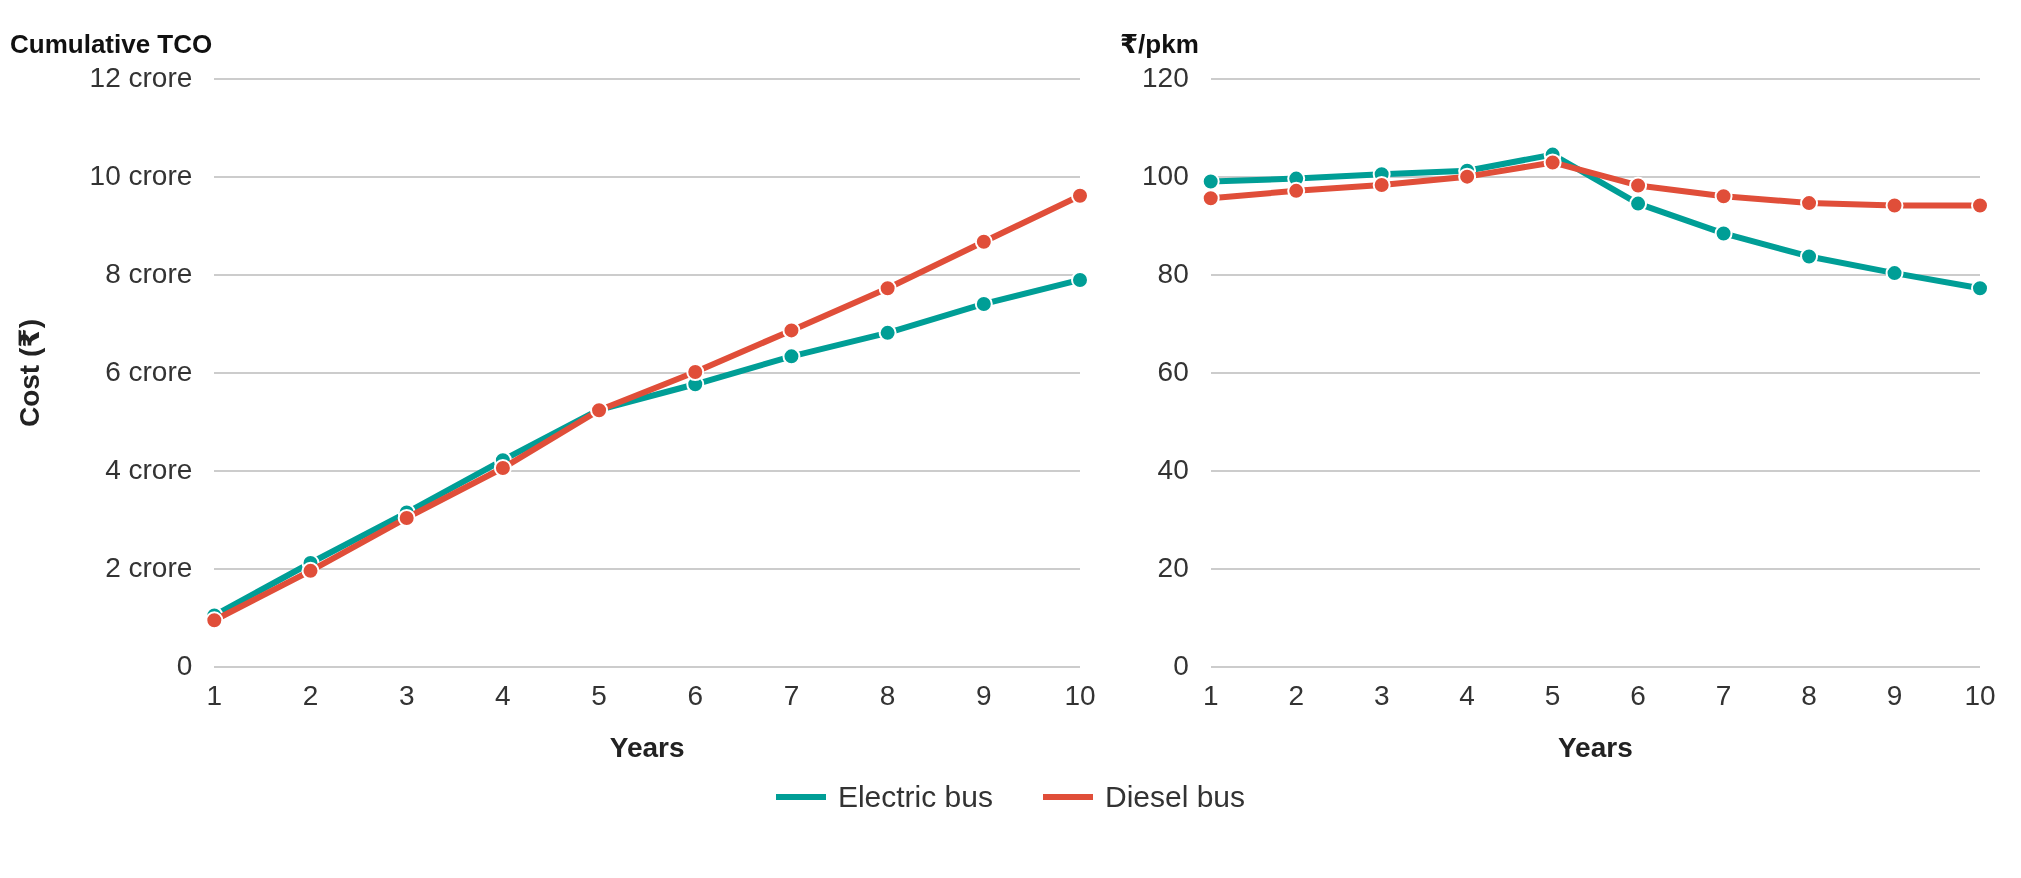 The image size is (2021, 878). What do you see at coordinates (141, 175) in the screenshot?
I see `y-tick-label: 10 crore` at bounding box center [141, 175].